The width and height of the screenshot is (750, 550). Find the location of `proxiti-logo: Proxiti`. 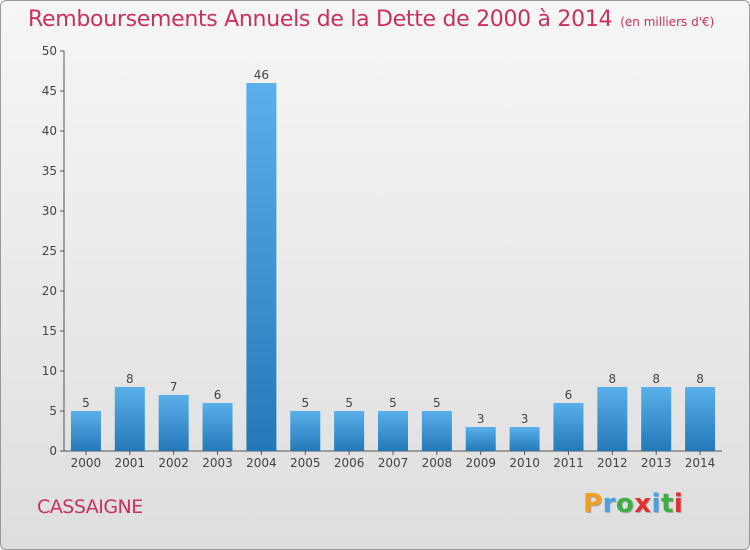

proxiti-logo: Proxiti is located at coordinates (633, 504).